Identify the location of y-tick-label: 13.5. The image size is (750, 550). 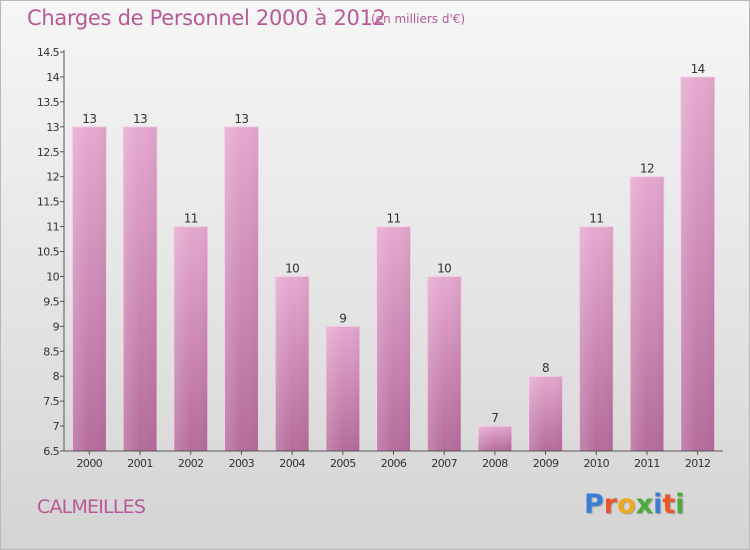
(48, 102).